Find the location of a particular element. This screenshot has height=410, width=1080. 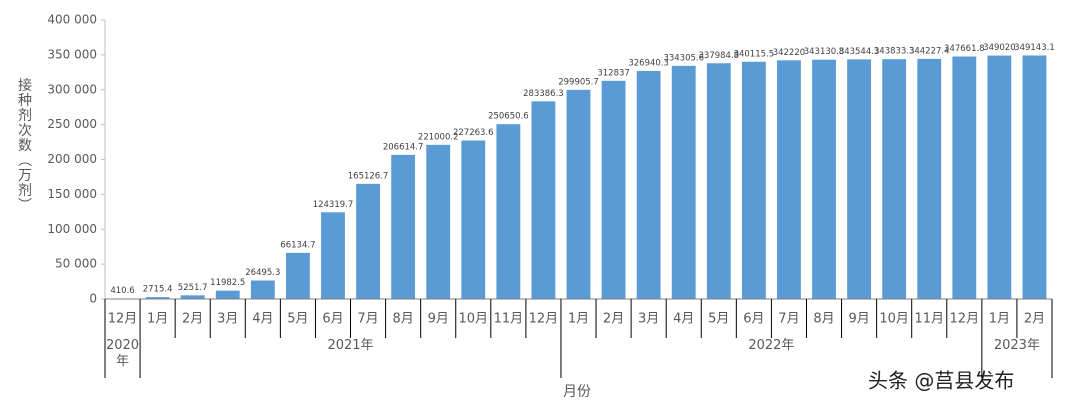

y-tick-label: 50 000 is located at coordinates (76, 264).